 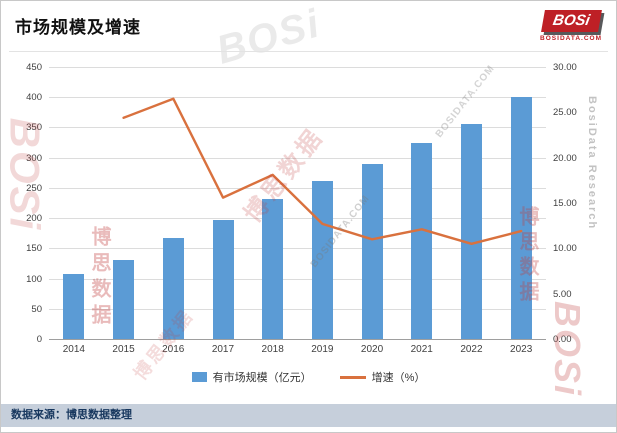 What do you see at coordinates (34, 219) in the screenshot?
I see `left-axis-label: 200` at bounding box center [34, 219].